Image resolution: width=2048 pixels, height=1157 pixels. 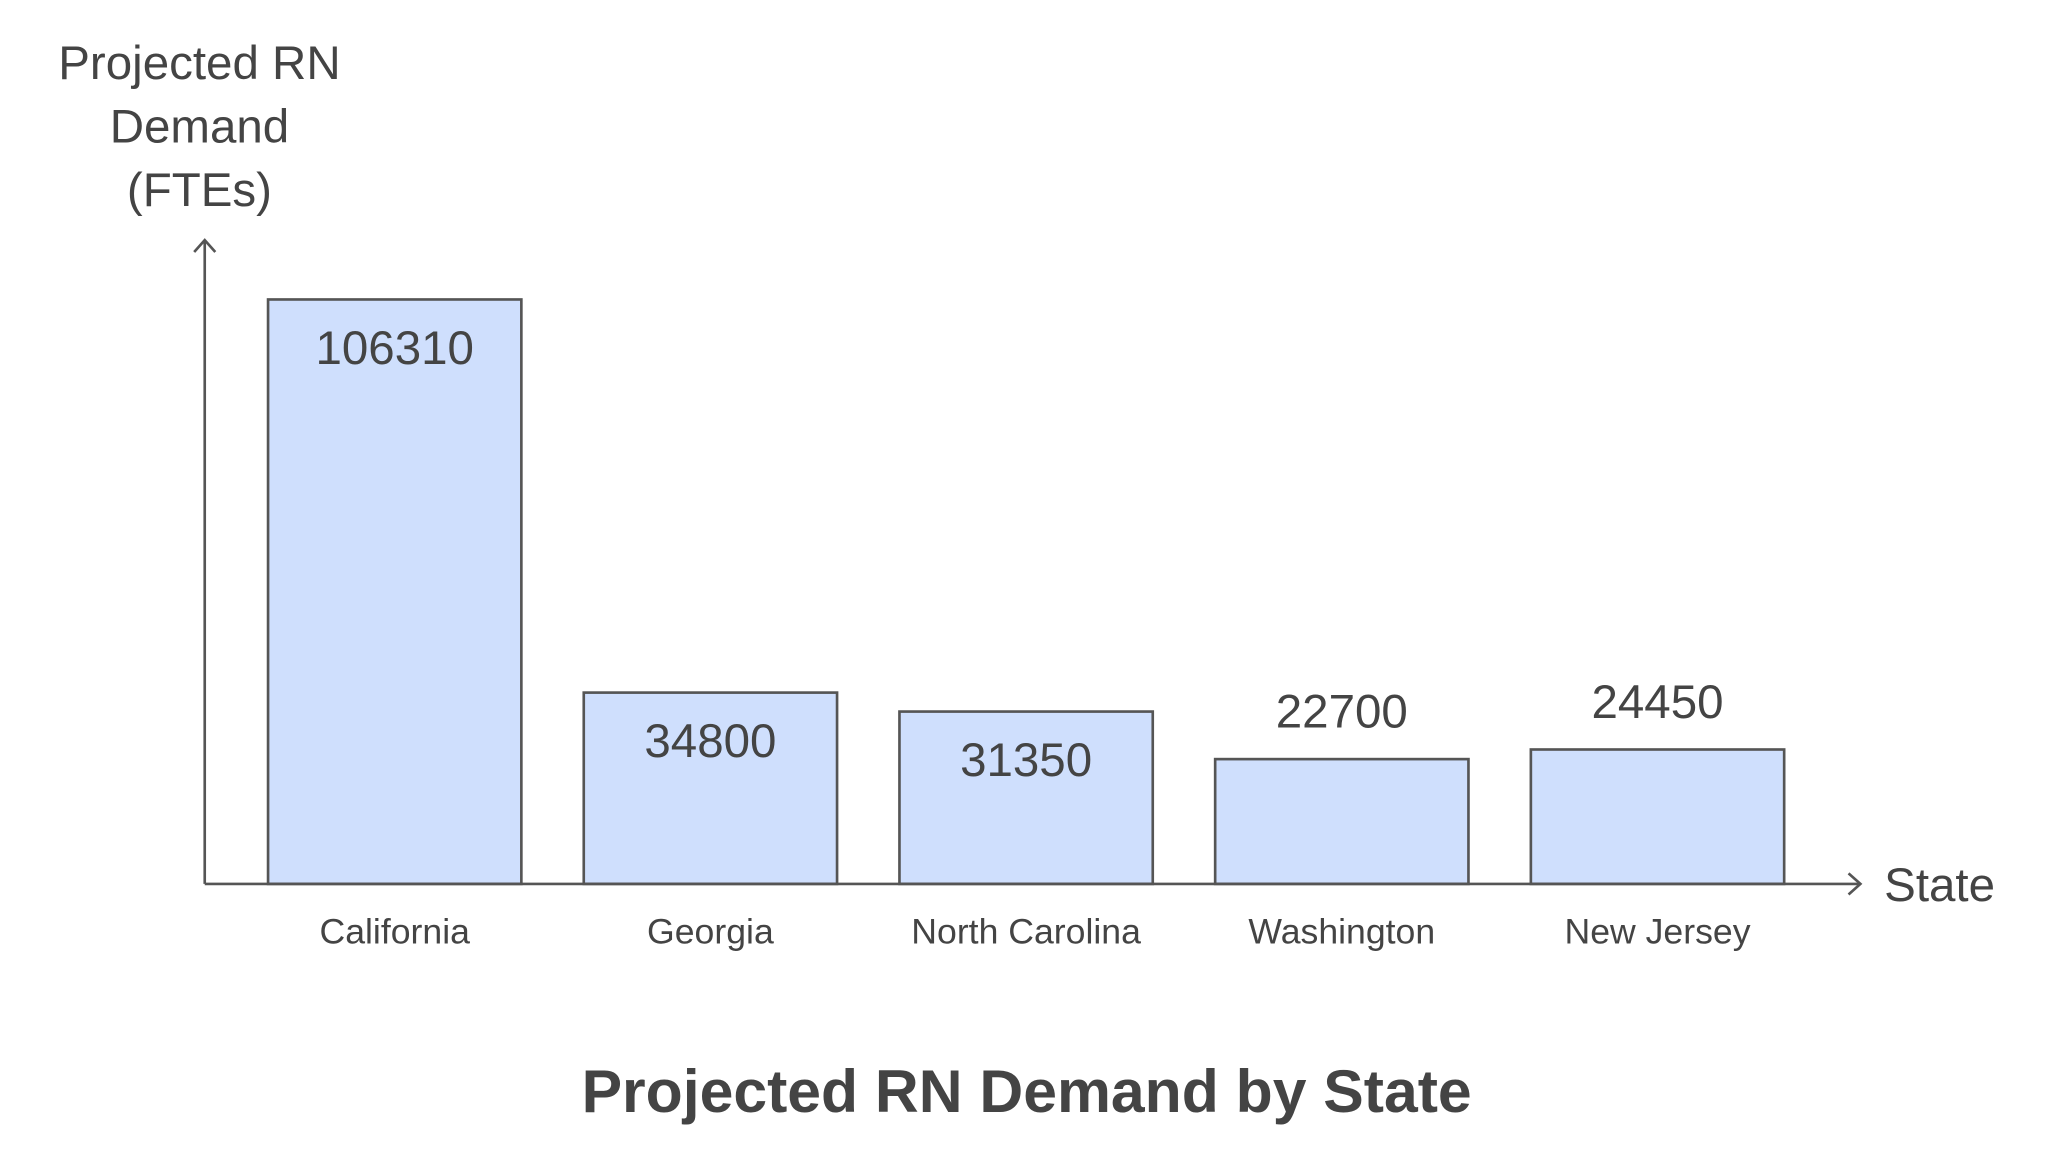 I want to click on bar-georgia, so click(x=710, y=788).